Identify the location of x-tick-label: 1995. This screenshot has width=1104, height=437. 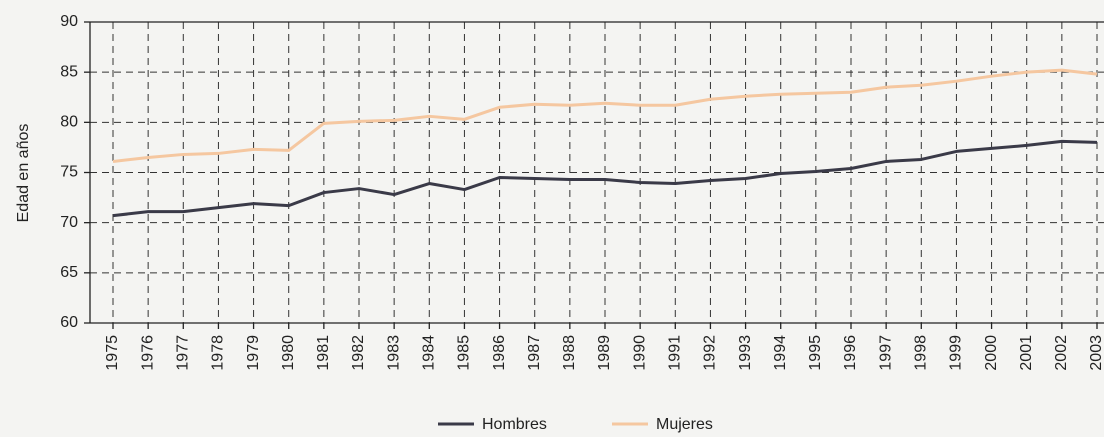
(815, 353).